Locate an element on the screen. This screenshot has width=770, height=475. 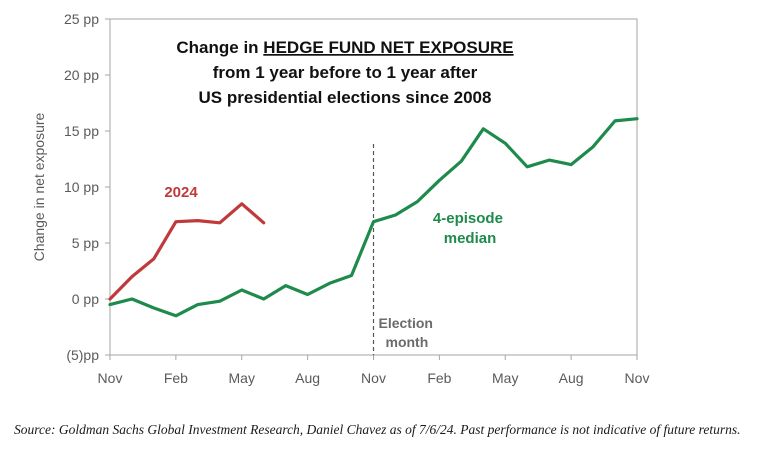
chart-title-line3: US presidential elections since 2008 is located at coordinates (345, 97).